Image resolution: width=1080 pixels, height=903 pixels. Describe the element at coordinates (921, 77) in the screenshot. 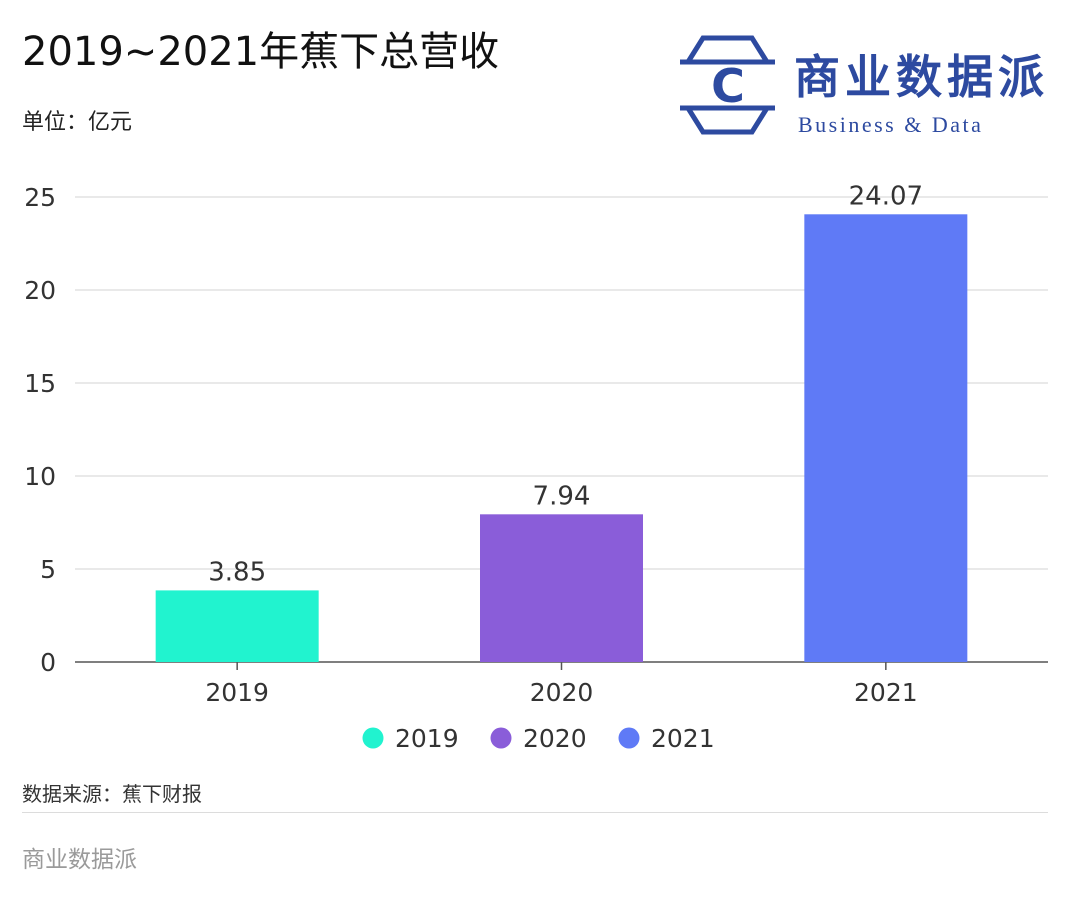

I see `logo-name-cn: 商业数据派` at that location.